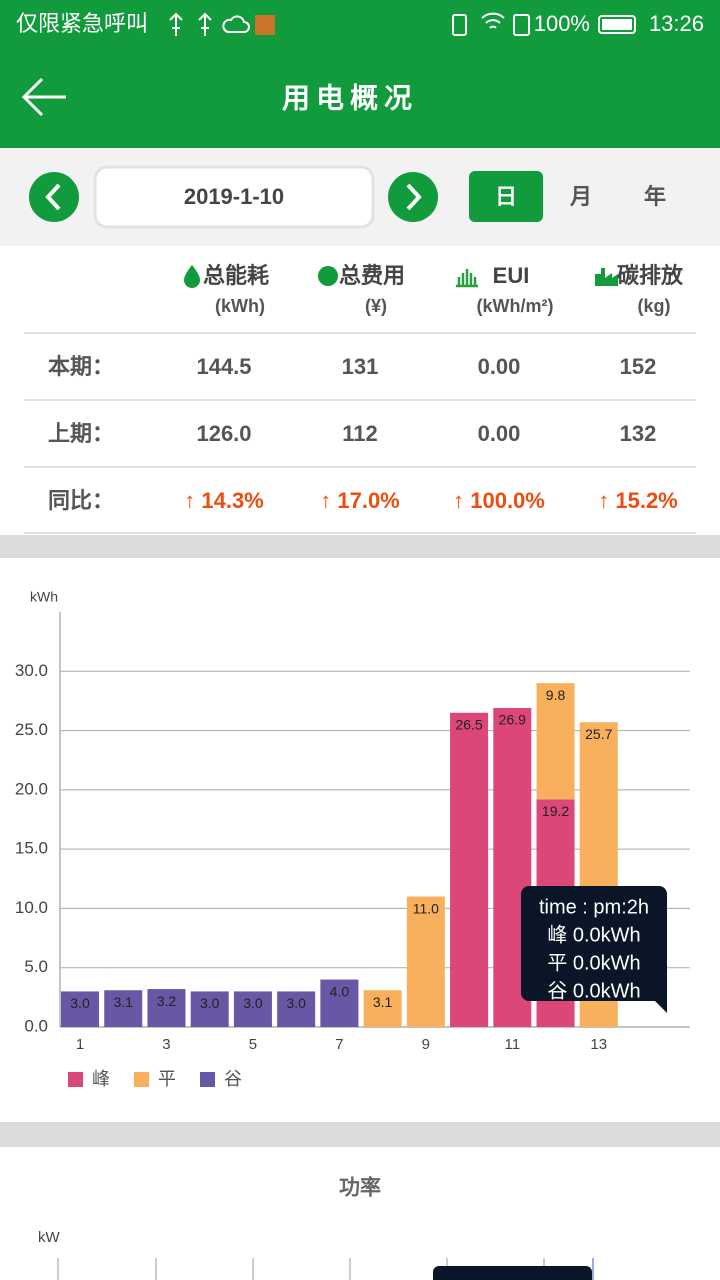 This screenshot has height=1280, width=720. Describe the element at coordinates (515, 306) in the screenshot. I see `column-unit: (kWh/m²)` at that location.